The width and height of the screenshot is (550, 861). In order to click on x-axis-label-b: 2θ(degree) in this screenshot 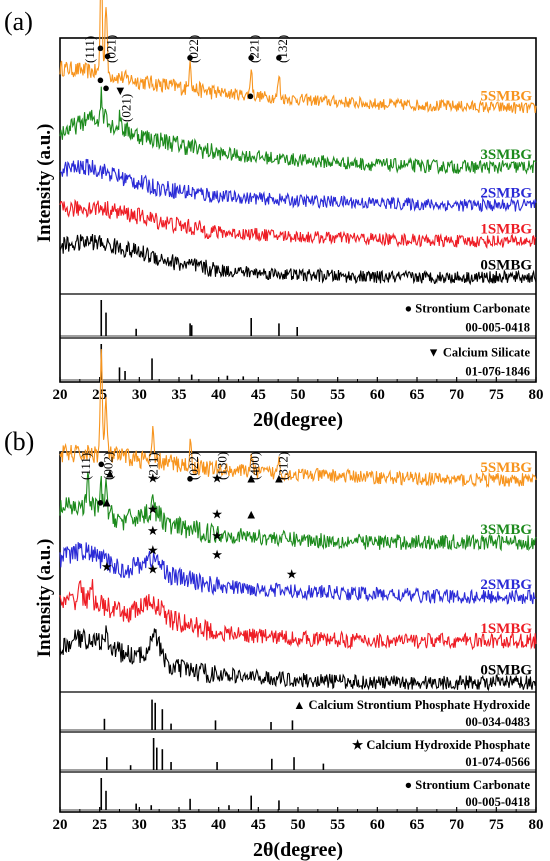, I will do `click(298, 850)`.